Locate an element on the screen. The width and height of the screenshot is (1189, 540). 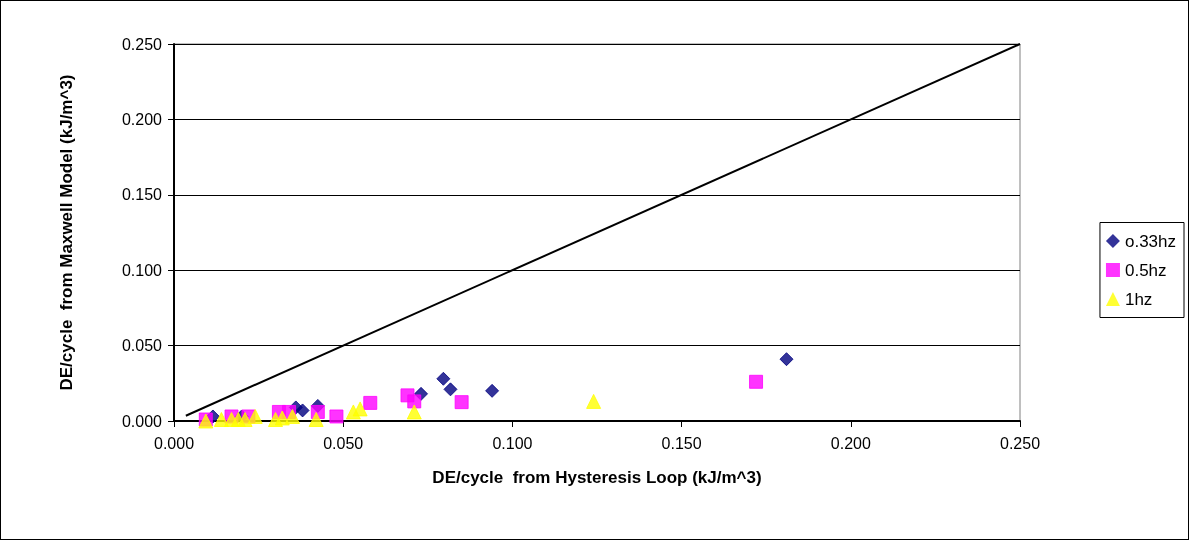
x-tick-label: 0.100 is located at coordinates (512, 443).